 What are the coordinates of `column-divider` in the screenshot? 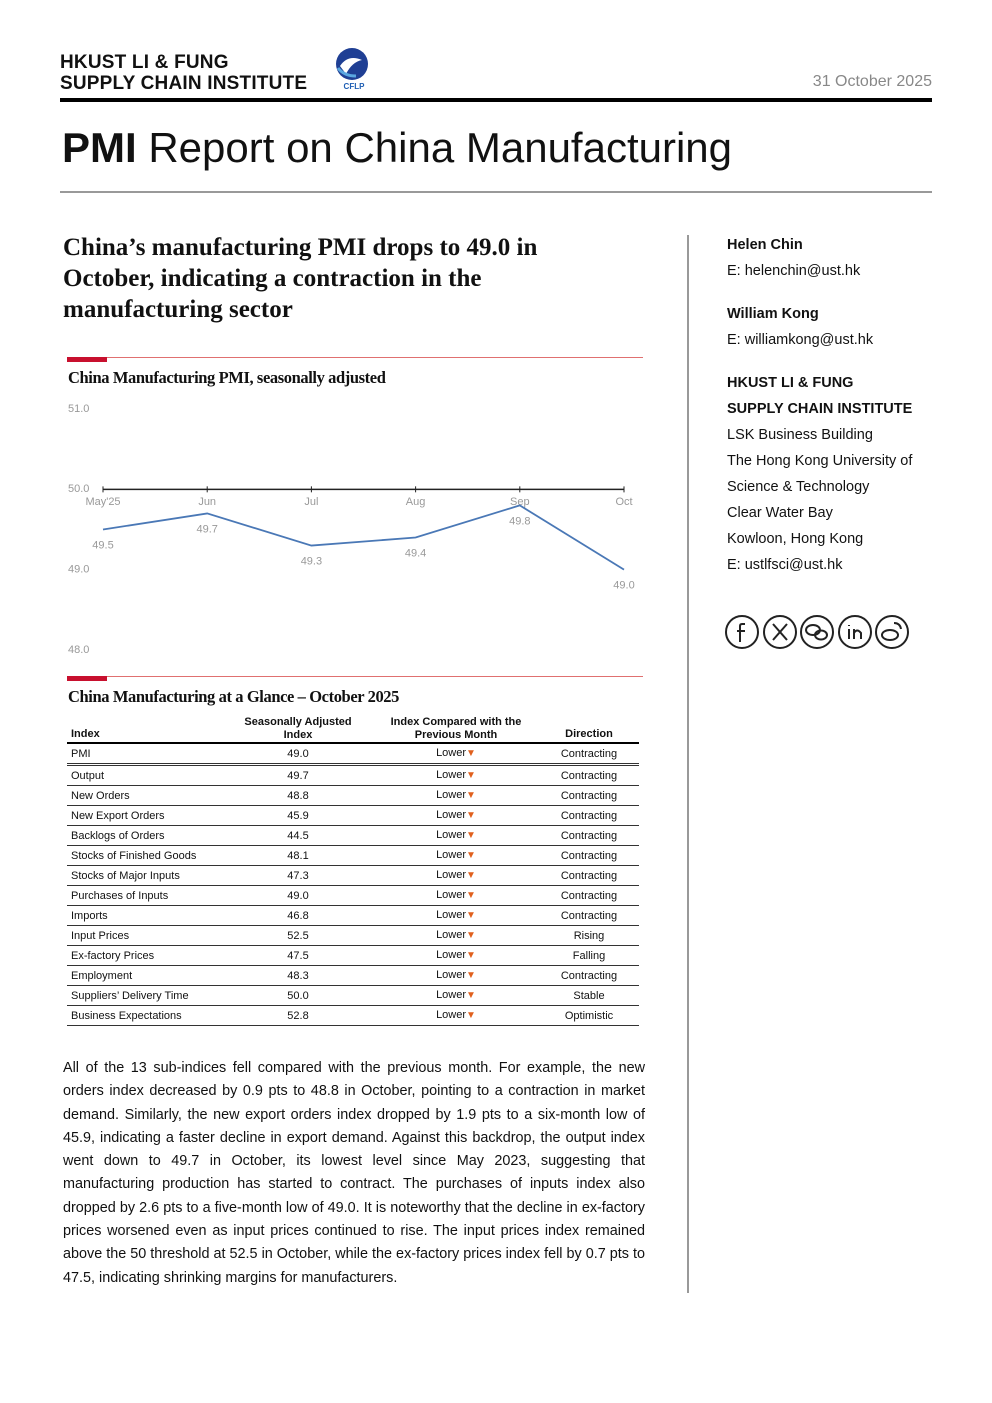 It's located at (688, 764).